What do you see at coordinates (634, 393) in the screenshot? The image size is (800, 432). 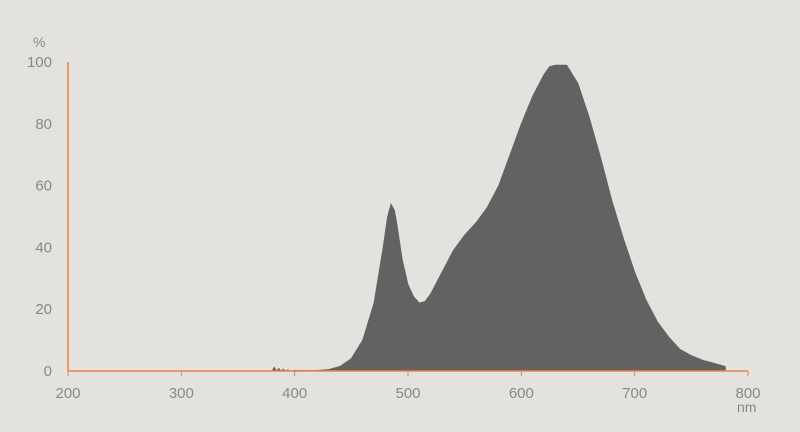 I see `x-tick-label: 700` at bounding box center [634, 393].